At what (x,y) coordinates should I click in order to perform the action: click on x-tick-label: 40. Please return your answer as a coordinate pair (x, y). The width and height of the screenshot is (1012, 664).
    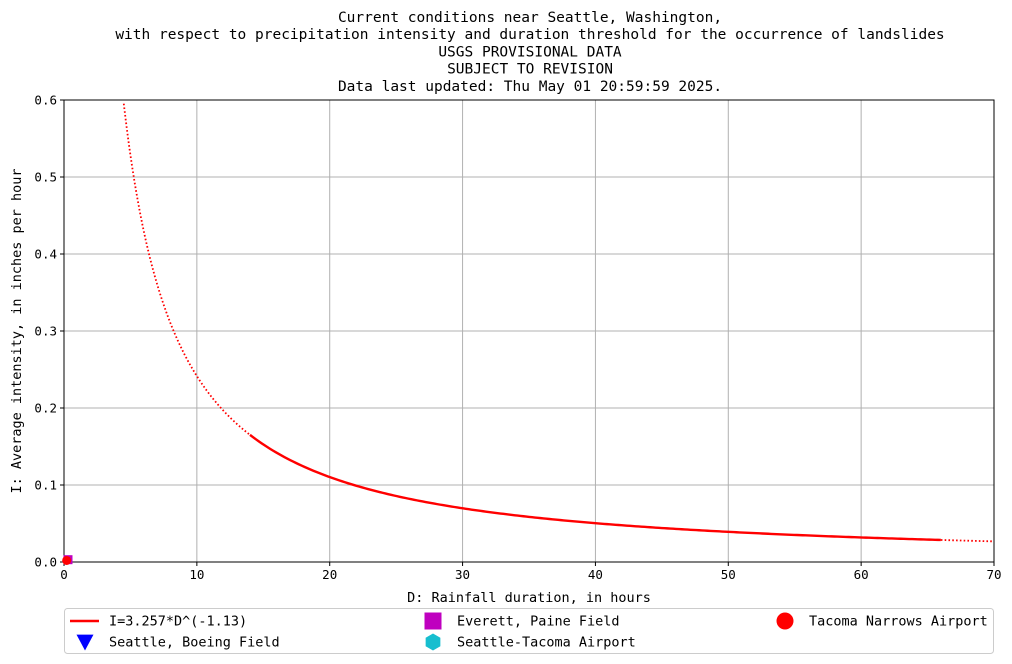
    Looking at the image, I should click on (595, 574).